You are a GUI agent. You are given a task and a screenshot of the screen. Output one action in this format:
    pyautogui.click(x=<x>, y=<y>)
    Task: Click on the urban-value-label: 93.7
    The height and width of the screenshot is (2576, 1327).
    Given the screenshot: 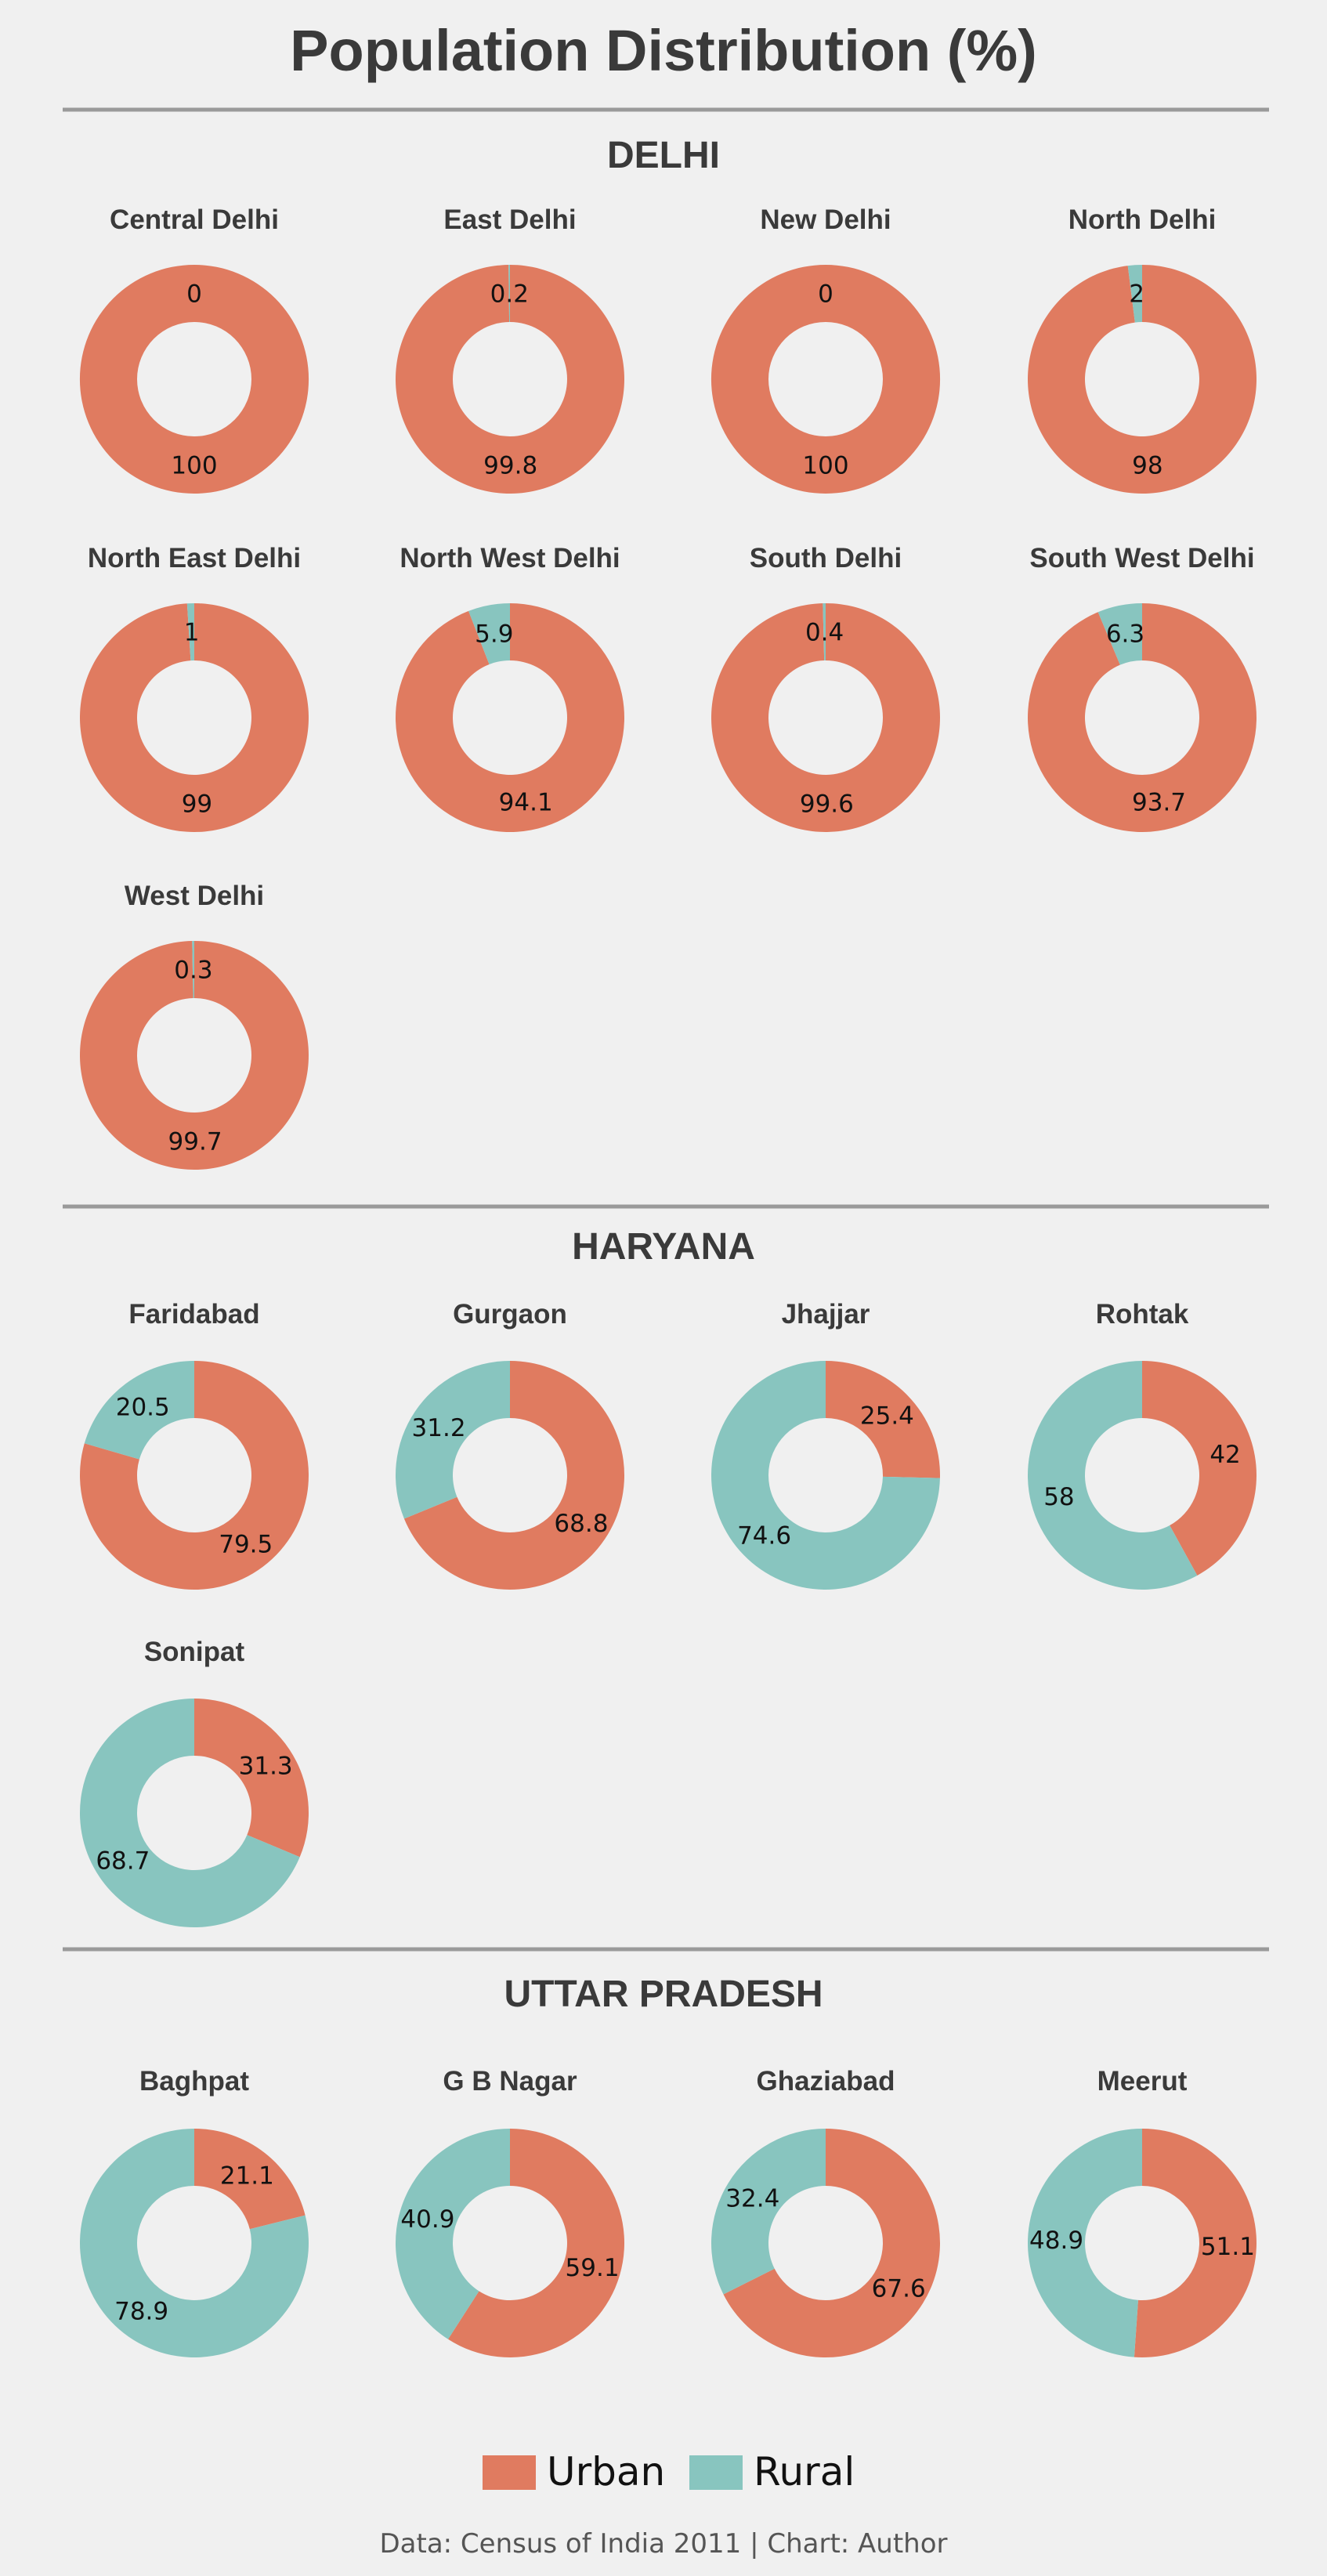 What is the action you would take?
    pyautogui.click(x=1159, y=802)
    